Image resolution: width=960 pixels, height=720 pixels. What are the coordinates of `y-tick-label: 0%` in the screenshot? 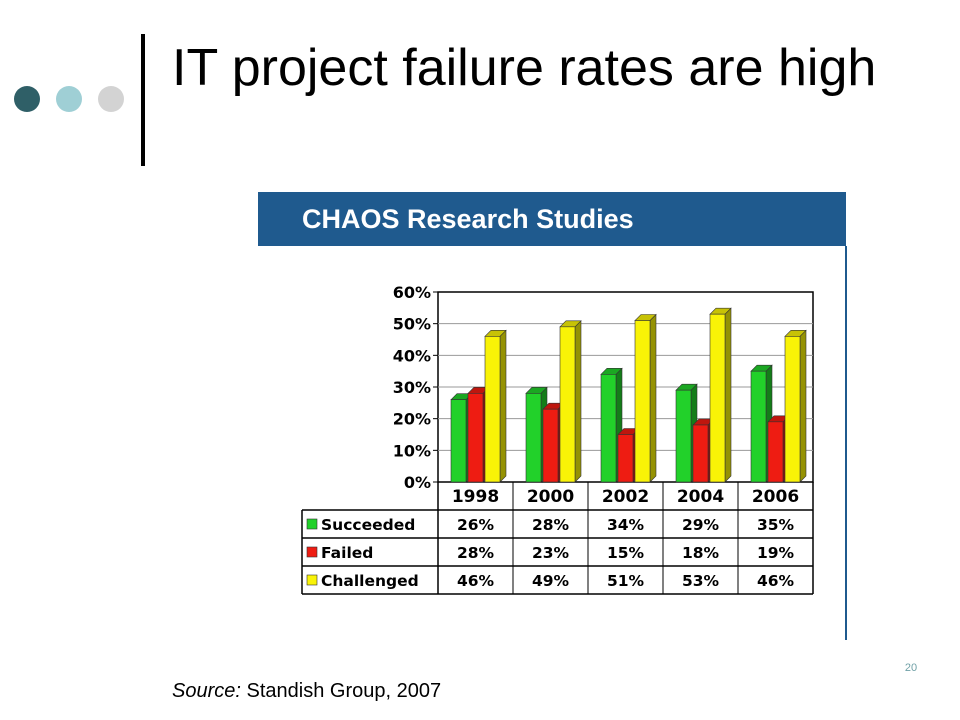 It's located at (417, 482).